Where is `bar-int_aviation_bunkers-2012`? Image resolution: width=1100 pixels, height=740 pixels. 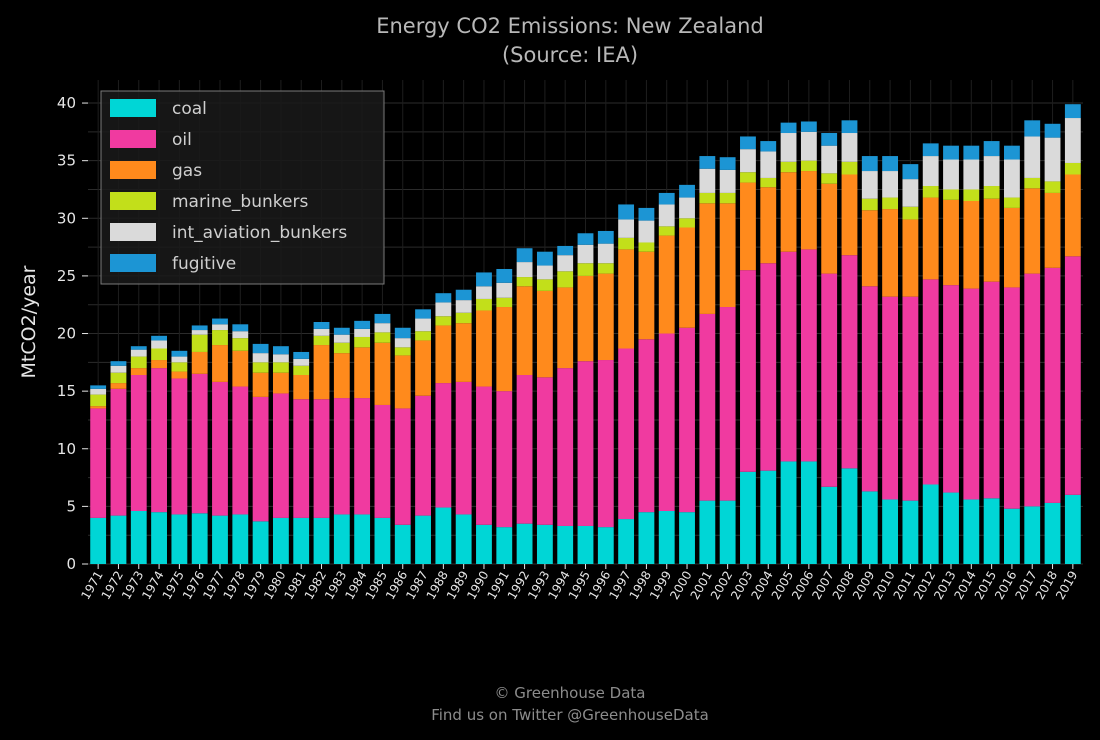
bar-int_aviation_bunkers-2012 is located at coordinates (930, 171).